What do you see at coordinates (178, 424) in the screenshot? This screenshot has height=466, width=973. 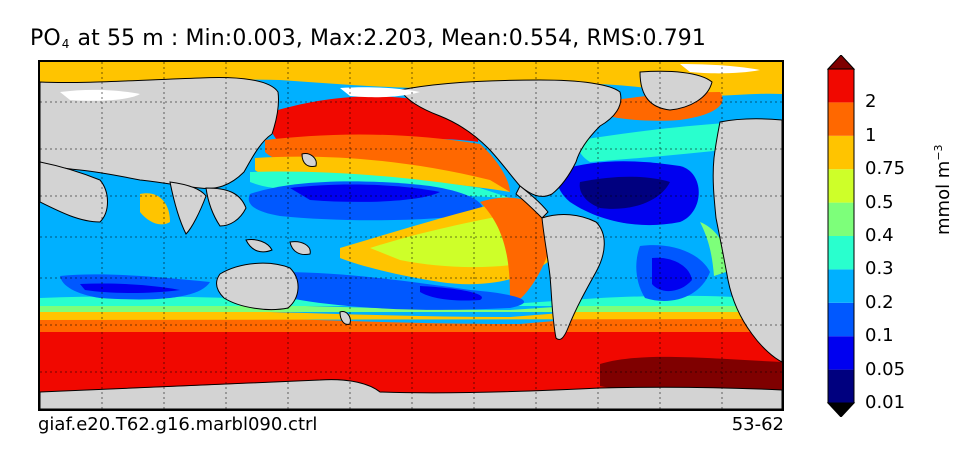 I see `run-name: giaf.e20.T62.g16.marbl090.ctrl` at bounding box center [178, 424].